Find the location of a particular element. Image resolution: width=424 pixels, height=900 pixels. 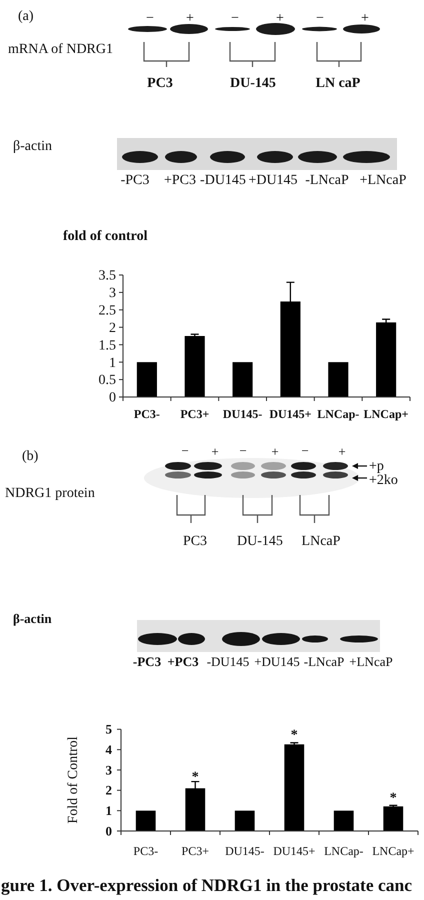

y-axis-title: Fold of Control is located at coordinates (73, 780).